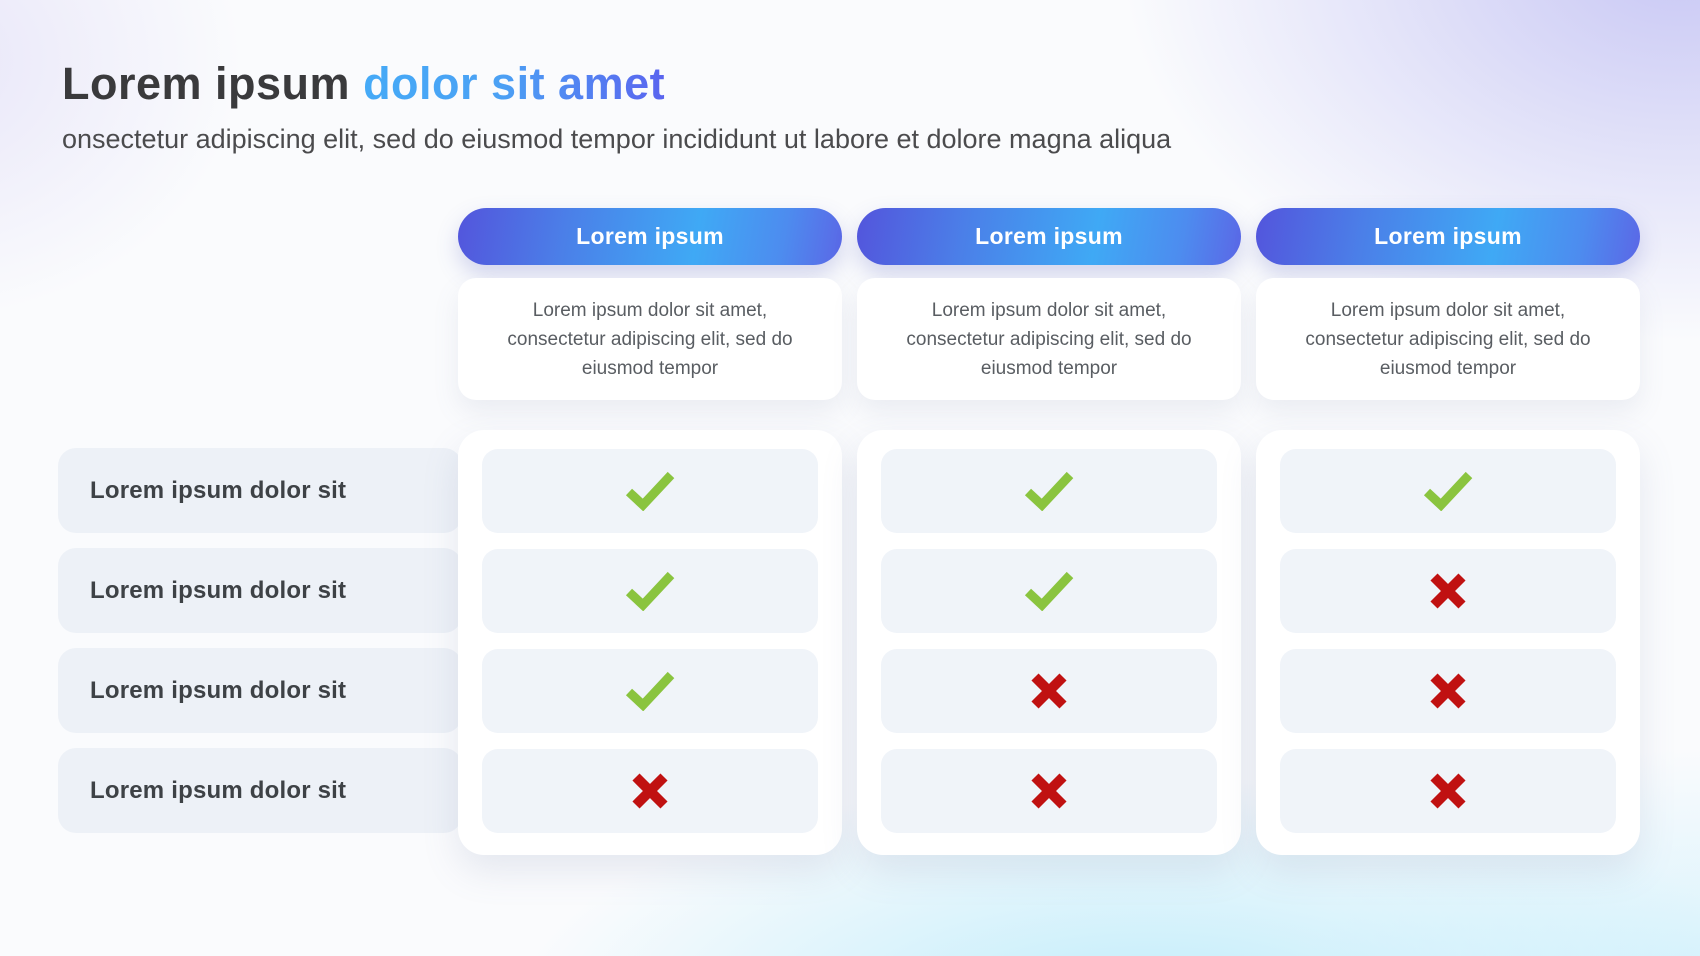  What do you see at coordinates (206, 83) in the screenshot?
I see `page-title-dark: Lorem ipsum` at bounding box center [206, 83].